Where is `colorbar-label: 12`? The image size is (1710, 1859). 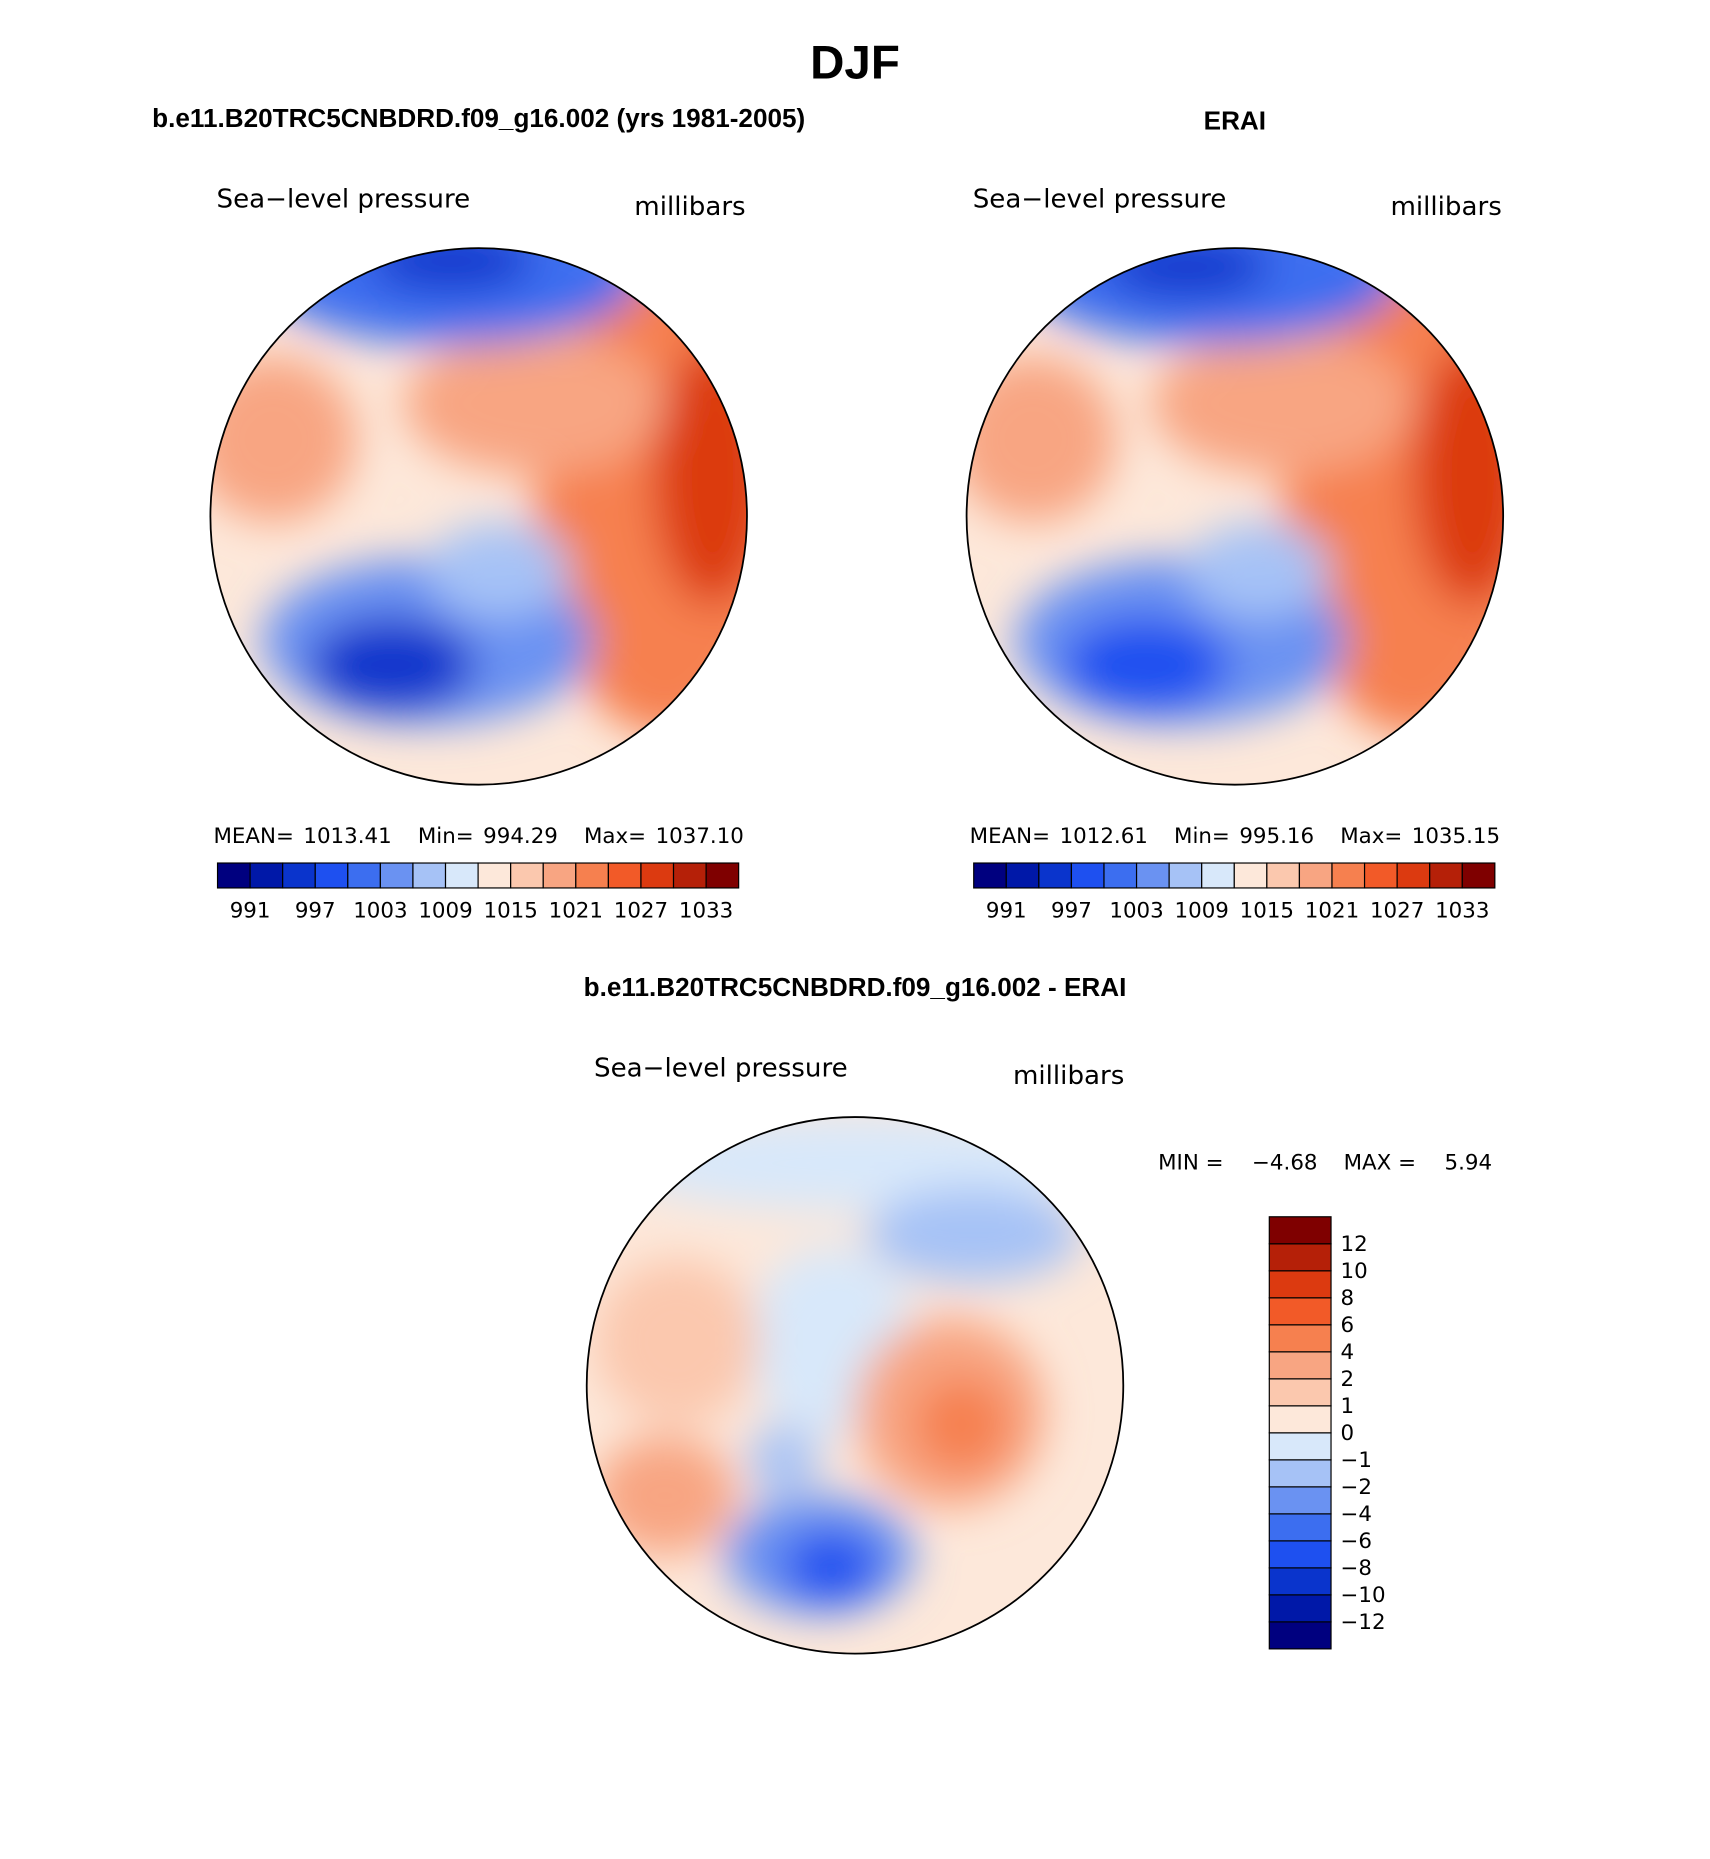
colorbar-label: 12 is located at coordinates (1354, 1244).